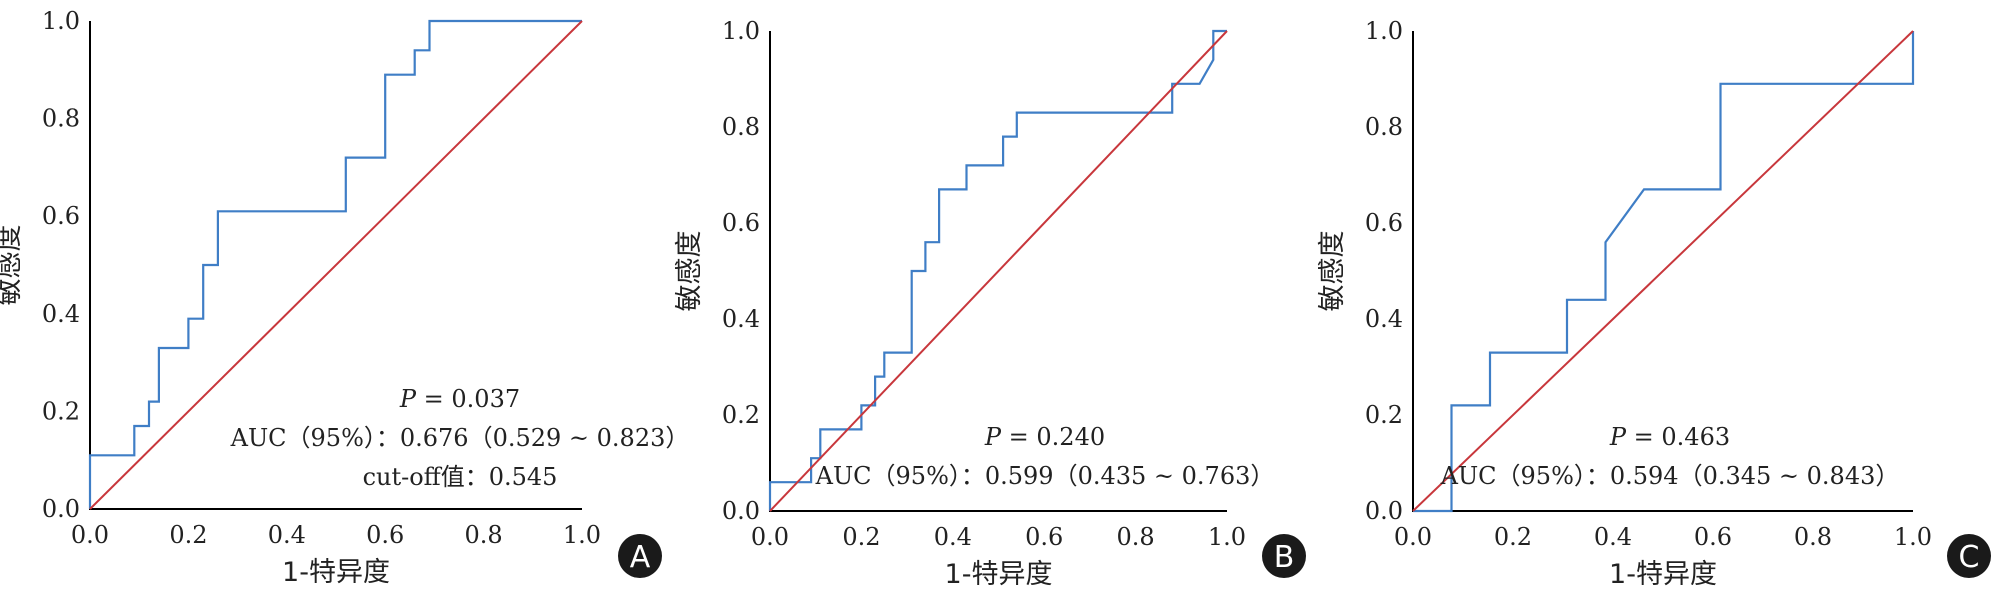  Describe the element at coordinates (385, 535) in the screenshot. I see `panel-a-xtick: 0.6` at that location.